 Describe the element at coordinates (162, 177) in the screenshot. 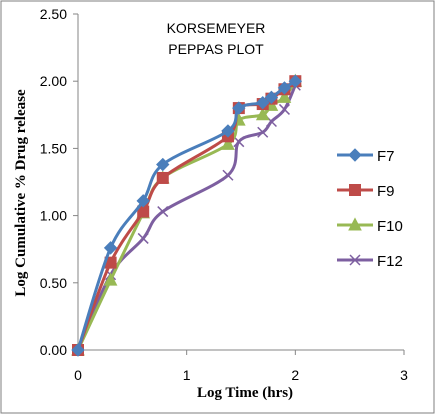

I see `data-point-f9` at that location.